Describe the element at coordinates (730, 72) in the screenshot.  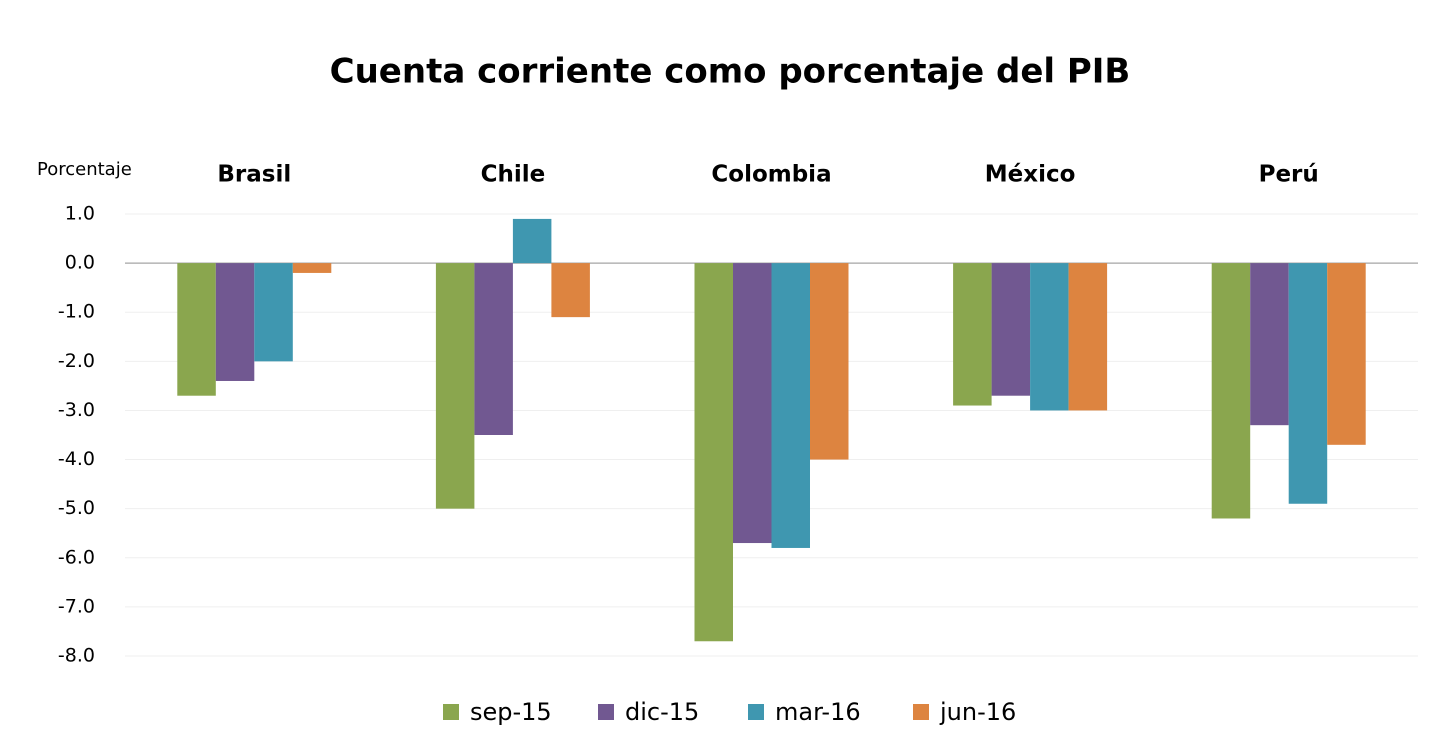
I see `chart-title: Cuenta corriente como porcentaje del PIB` at that location.